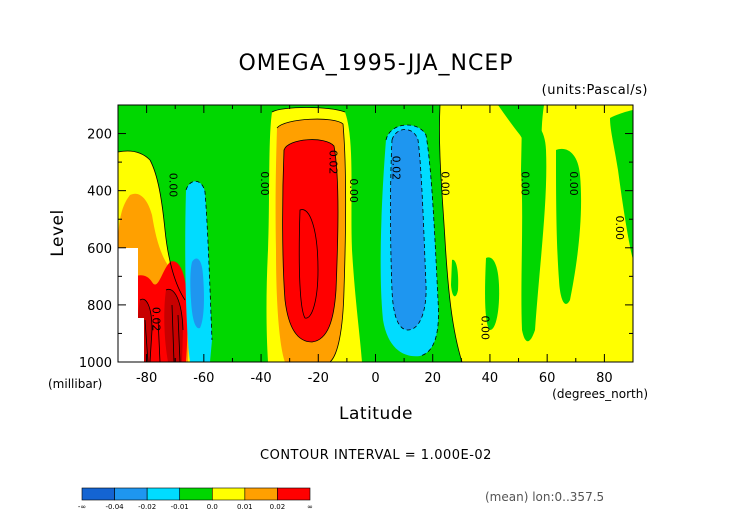  What do you see at coordinates (99, 306) in the screenshot?
I see `y-tick-label: 800` at bounding box center [99, 306].